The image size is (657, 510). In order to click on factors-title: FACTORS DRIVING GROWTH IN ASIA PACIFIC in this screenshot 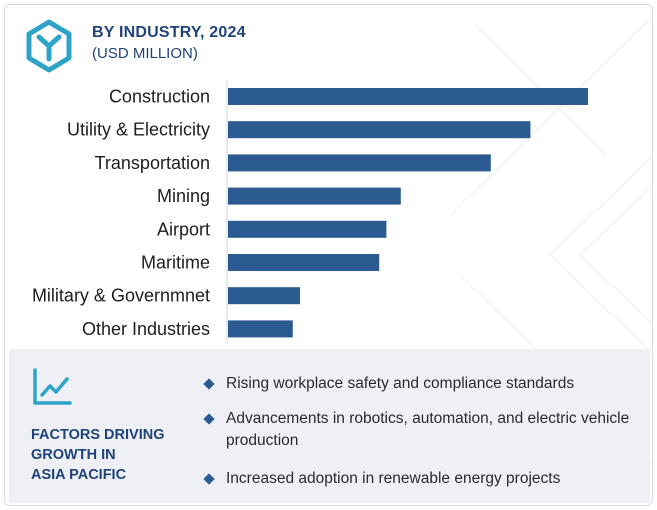, I will do `click(111, 455)`.